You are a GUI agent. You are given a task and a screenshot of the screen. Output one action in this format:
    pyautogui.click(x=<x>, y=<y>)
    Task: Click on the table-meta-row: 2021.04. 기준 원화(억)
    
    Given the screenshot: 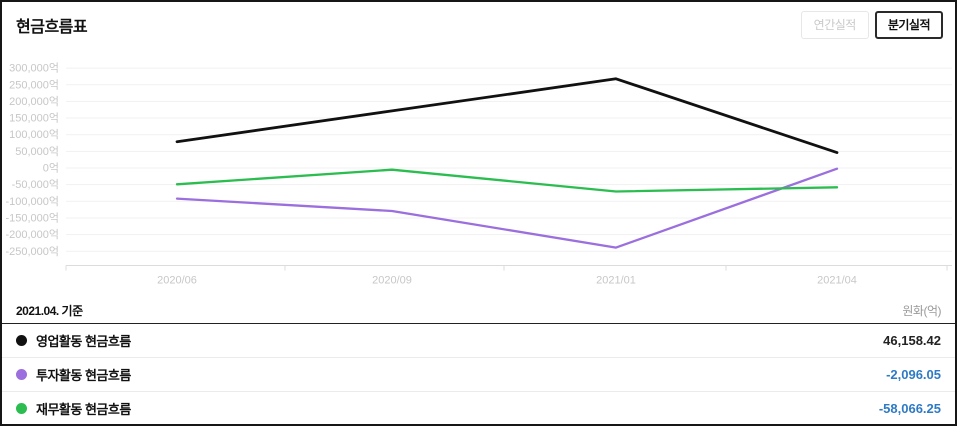 What is the action you would take?
    pyautogui.click(x=478, y=310)
    